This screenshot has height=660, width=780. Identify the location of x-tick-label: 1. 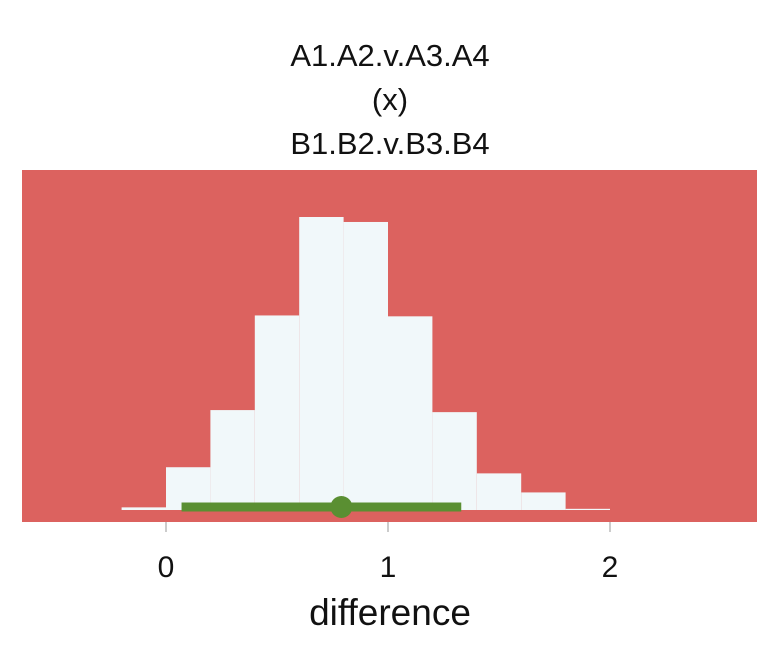
(388, 567).